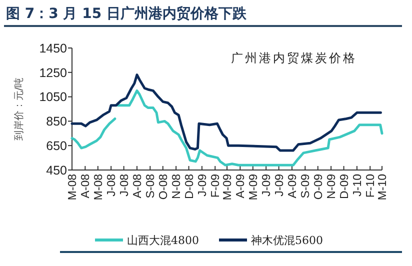  What do you see at coordinates (57, 170) in the screenshot?
I see `y-tick-label: 450` at bounding box center [57, 170].